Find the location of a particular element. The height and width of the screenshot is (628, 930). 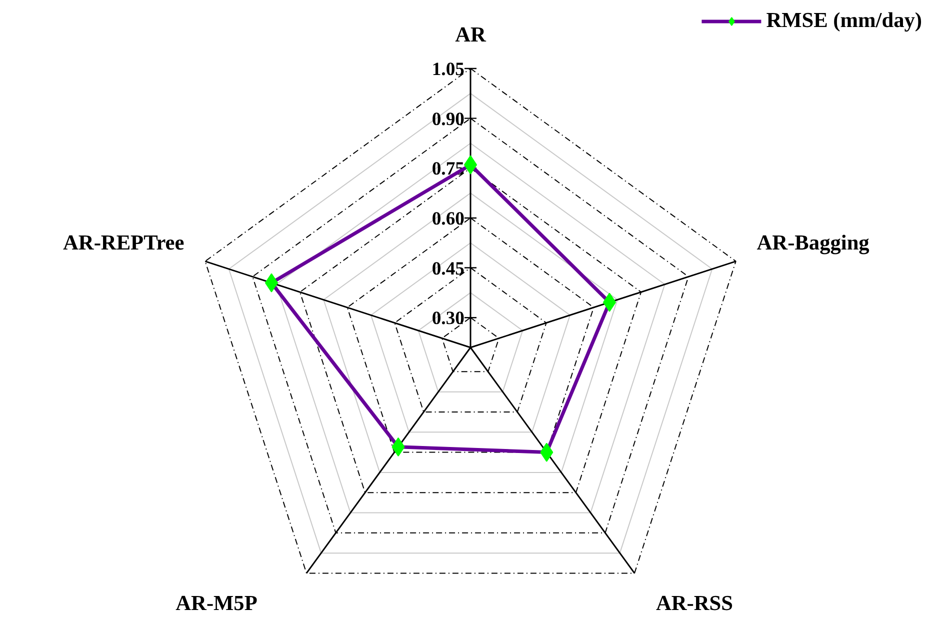

y-tick-label: 0.45 is located at coordinates (448, 269).